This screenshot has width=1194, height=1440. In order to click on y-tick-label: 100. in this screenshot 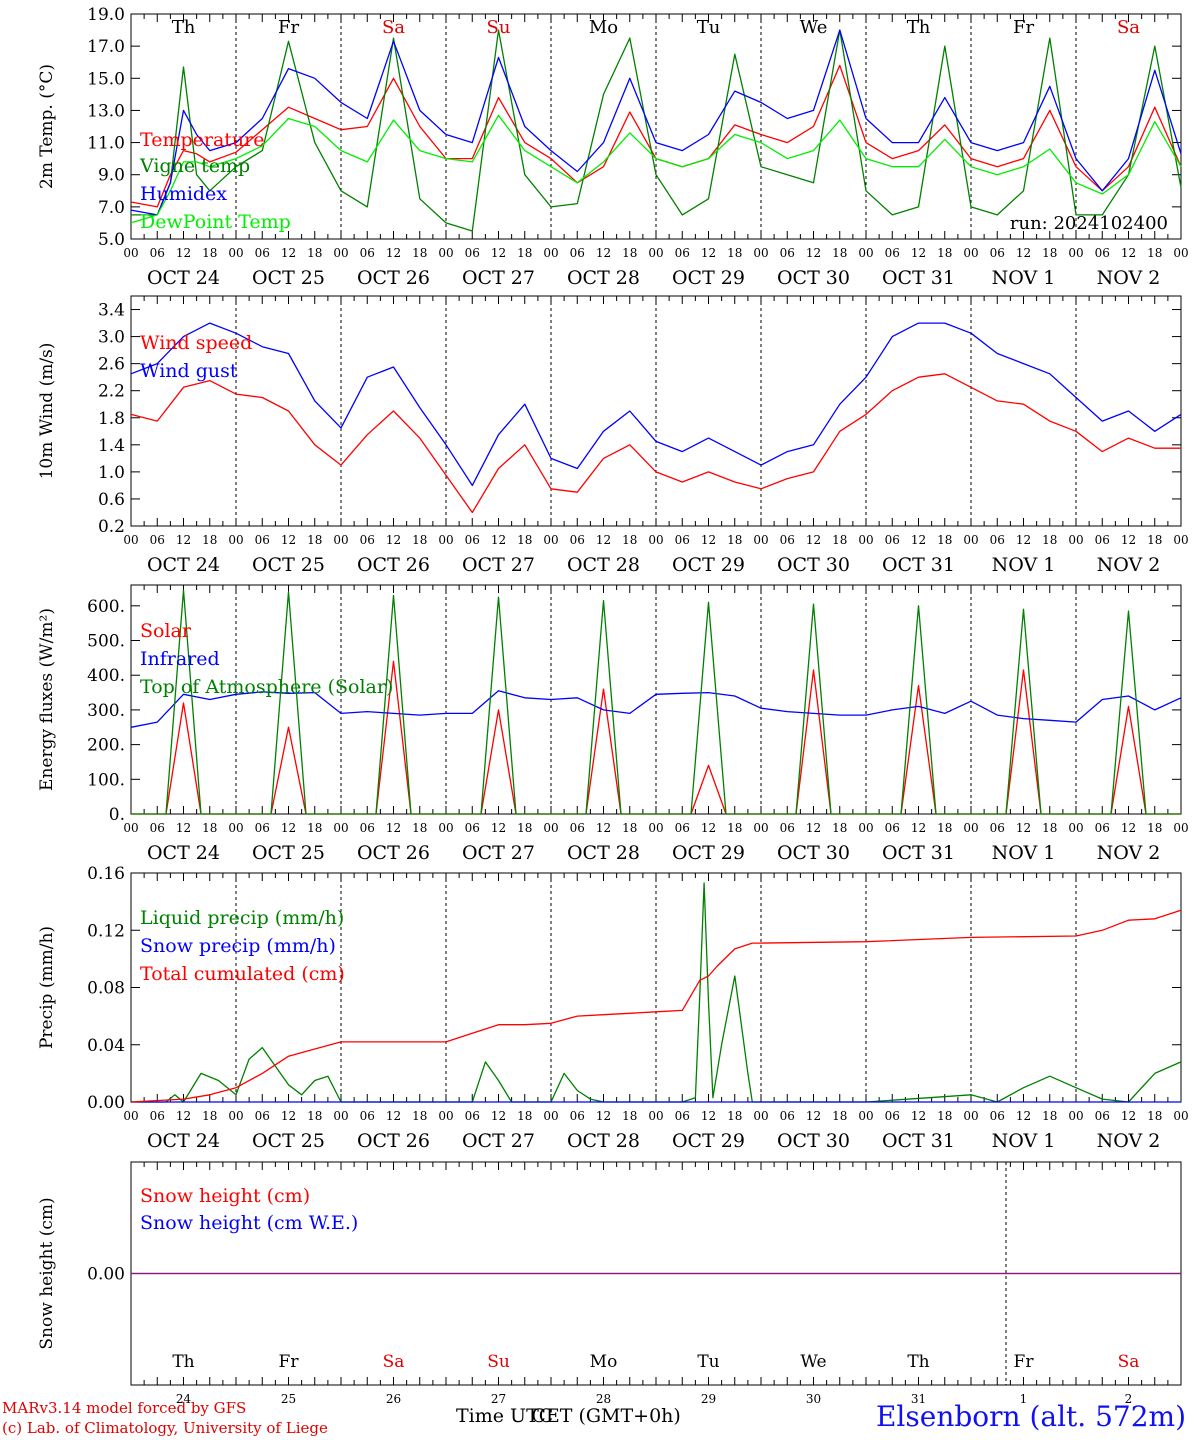, I will do `click(106, 780)`.